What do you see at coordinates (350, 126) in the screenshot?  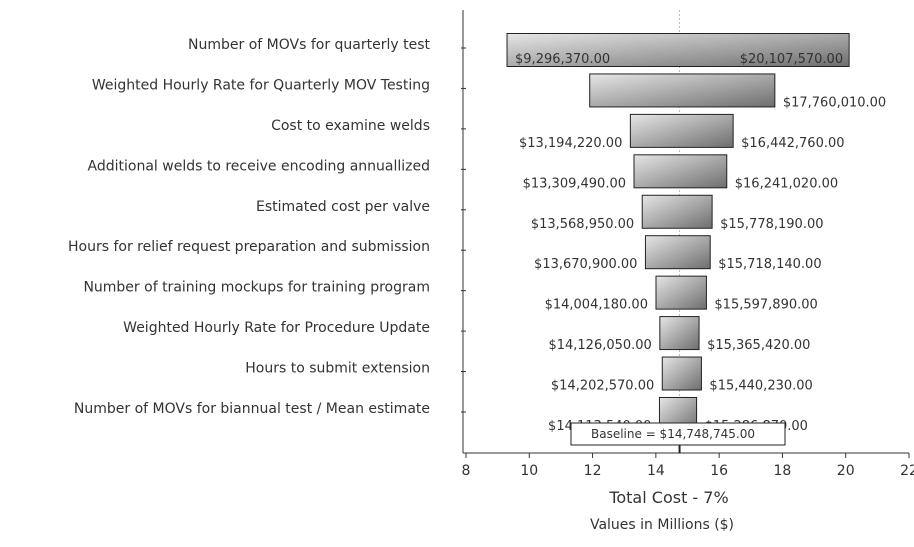 I see `category-label: Cost to examine welds` at bounding box center [350, 126].